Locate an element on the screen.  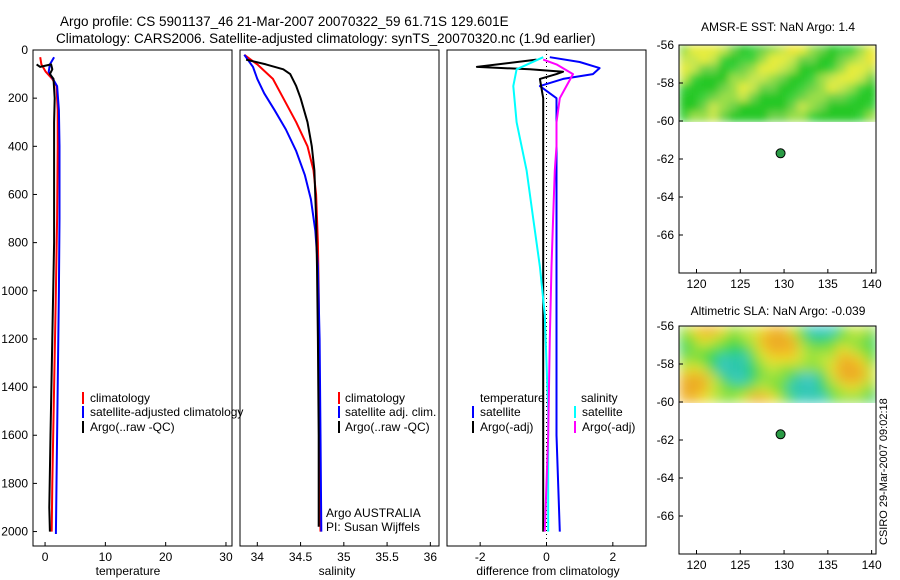
x-tick-label: 130 is located at coordinates (784, 284).